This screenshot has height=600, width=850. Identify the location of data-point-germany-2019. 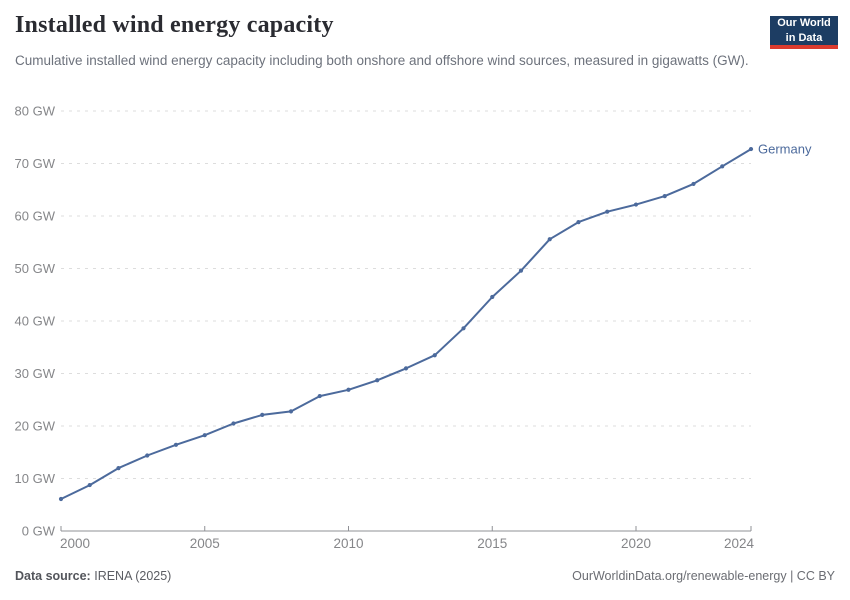
(607, 211).